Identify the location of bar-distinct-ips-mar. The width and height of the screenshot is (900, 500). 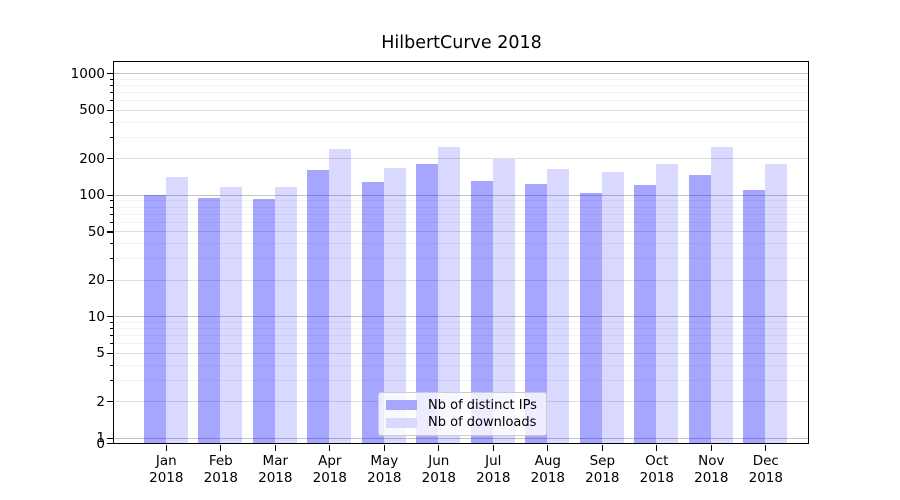
(263, 320).